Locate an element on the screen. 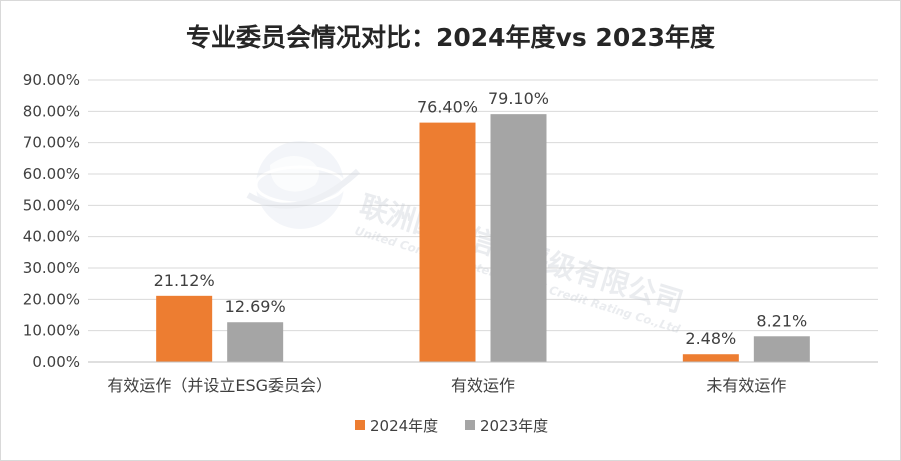 The width and height of the screenshot is (901, 461). data-label: 12.69% is located at coordinates (255, 306).